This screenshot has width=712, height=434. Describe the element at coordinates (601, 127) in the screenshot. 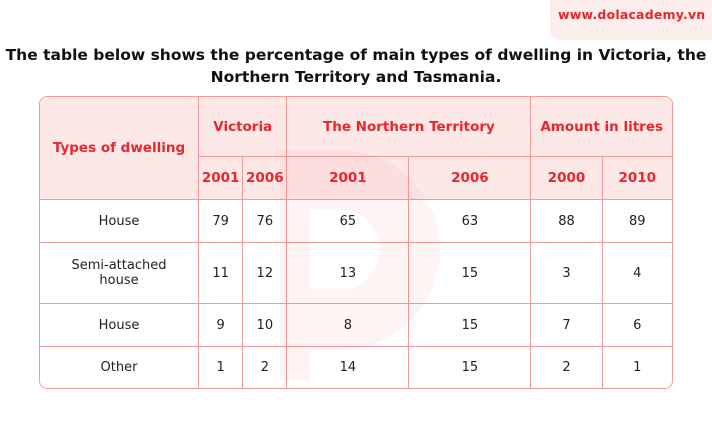

I see `group-header: Amount in litres` at that location.